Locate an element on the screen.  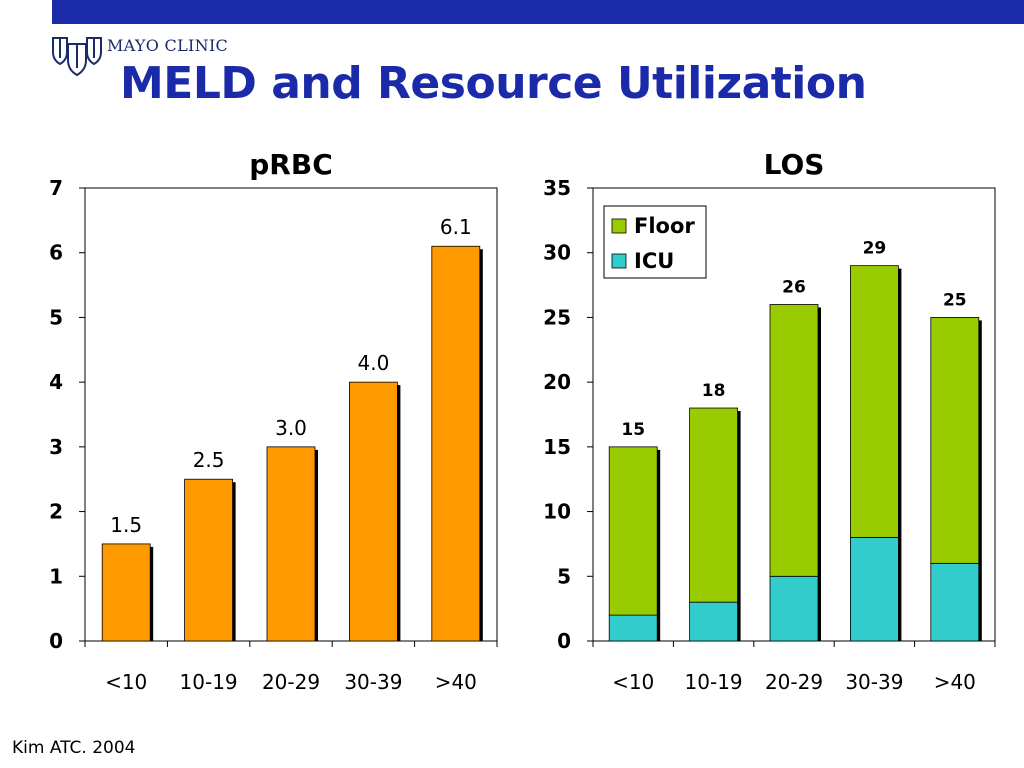
bar-data-label: 6.1 is located at coordinates (456, 227).